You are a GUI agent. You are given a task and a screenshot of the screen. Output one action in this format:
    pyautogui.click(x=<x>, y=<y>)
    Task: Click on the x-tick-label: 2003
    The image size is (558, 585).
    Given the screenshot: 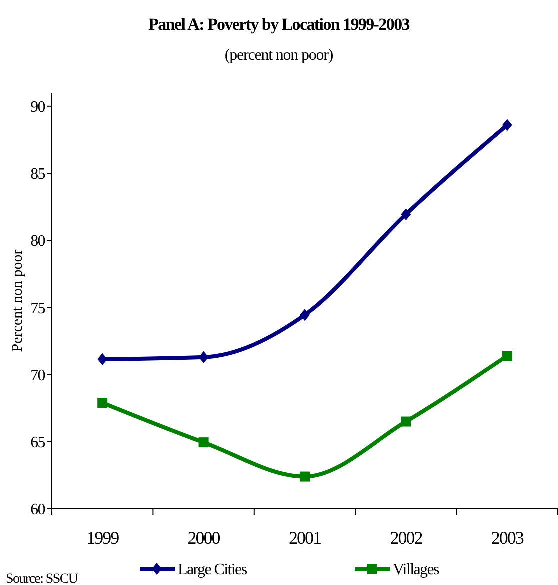 What is the action you would take?
    pyautogui.click(x=507, y=538)
    